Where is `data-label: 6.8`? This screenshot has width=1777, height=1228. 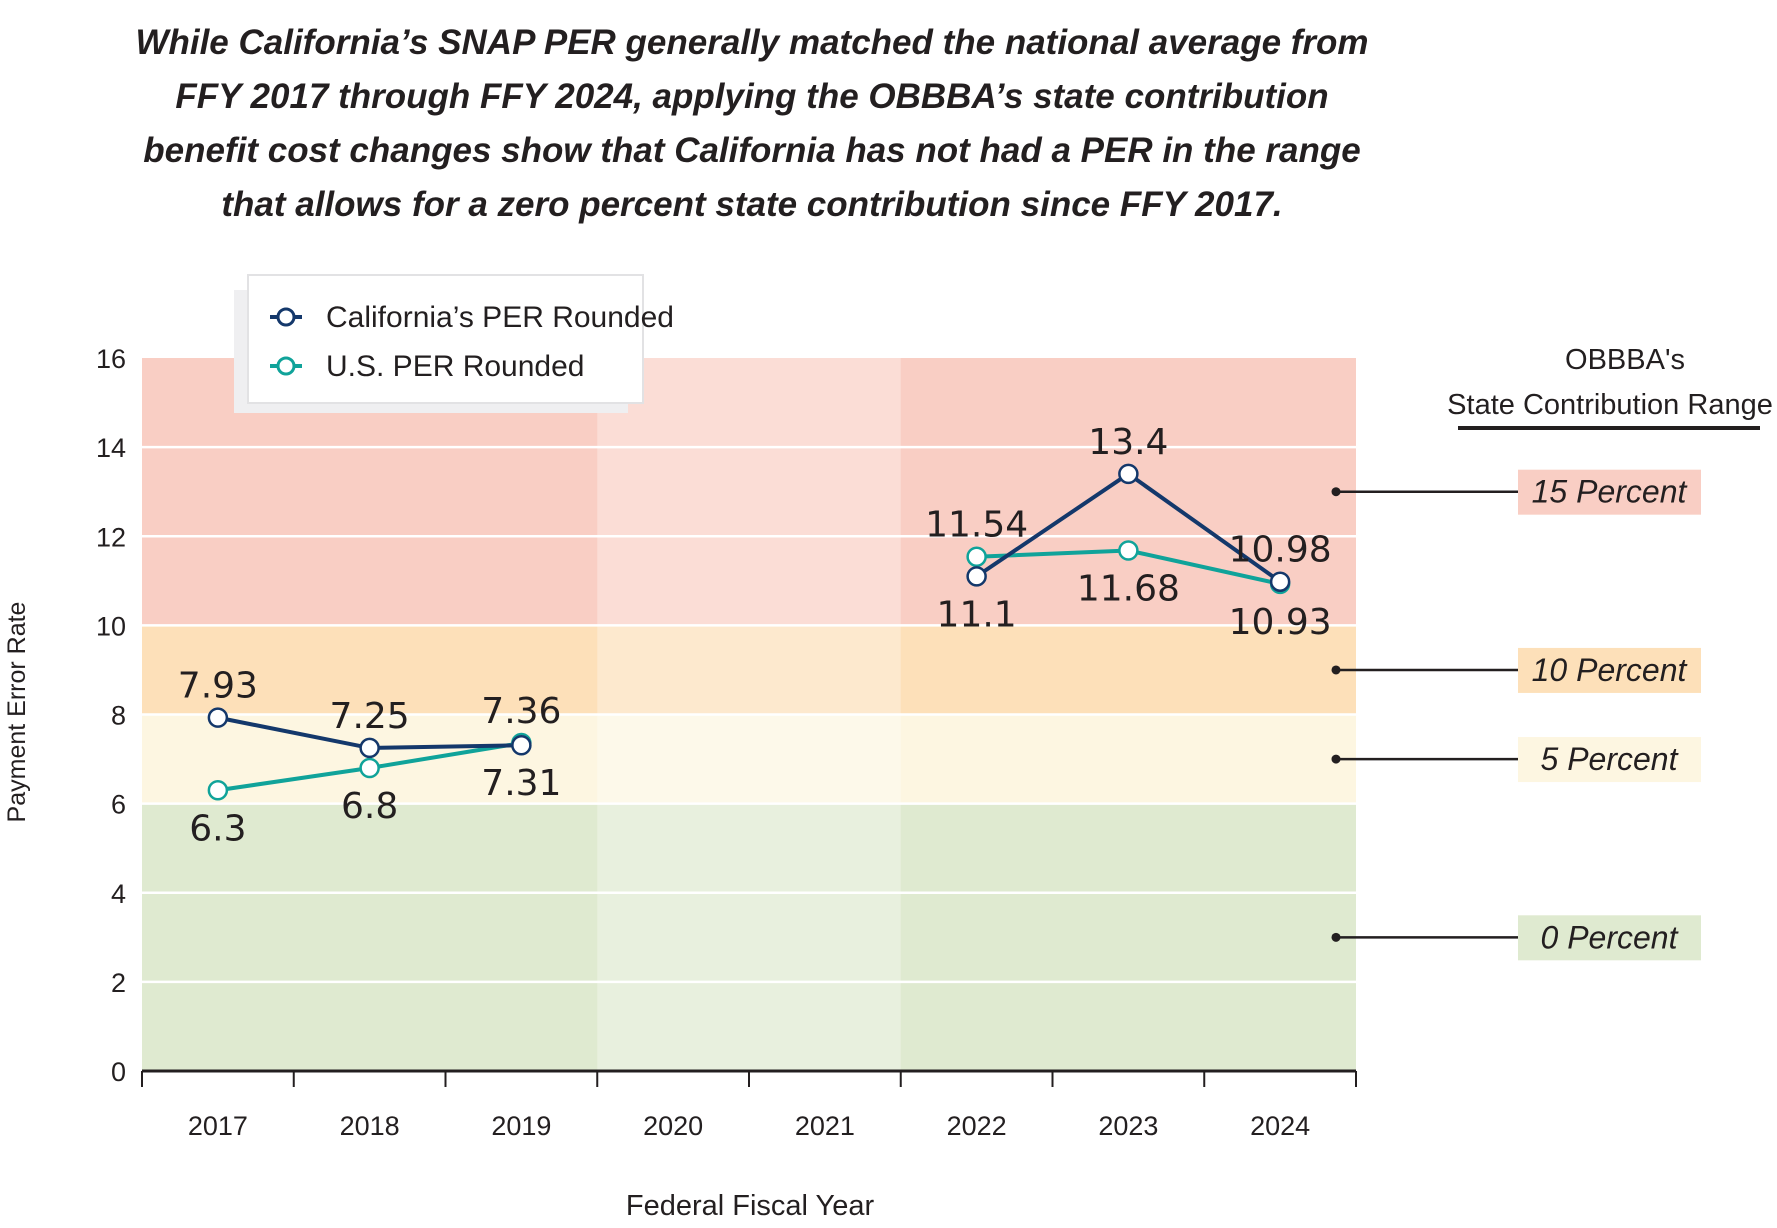 data-label: 6.8 is located at coordinates (369, 806).